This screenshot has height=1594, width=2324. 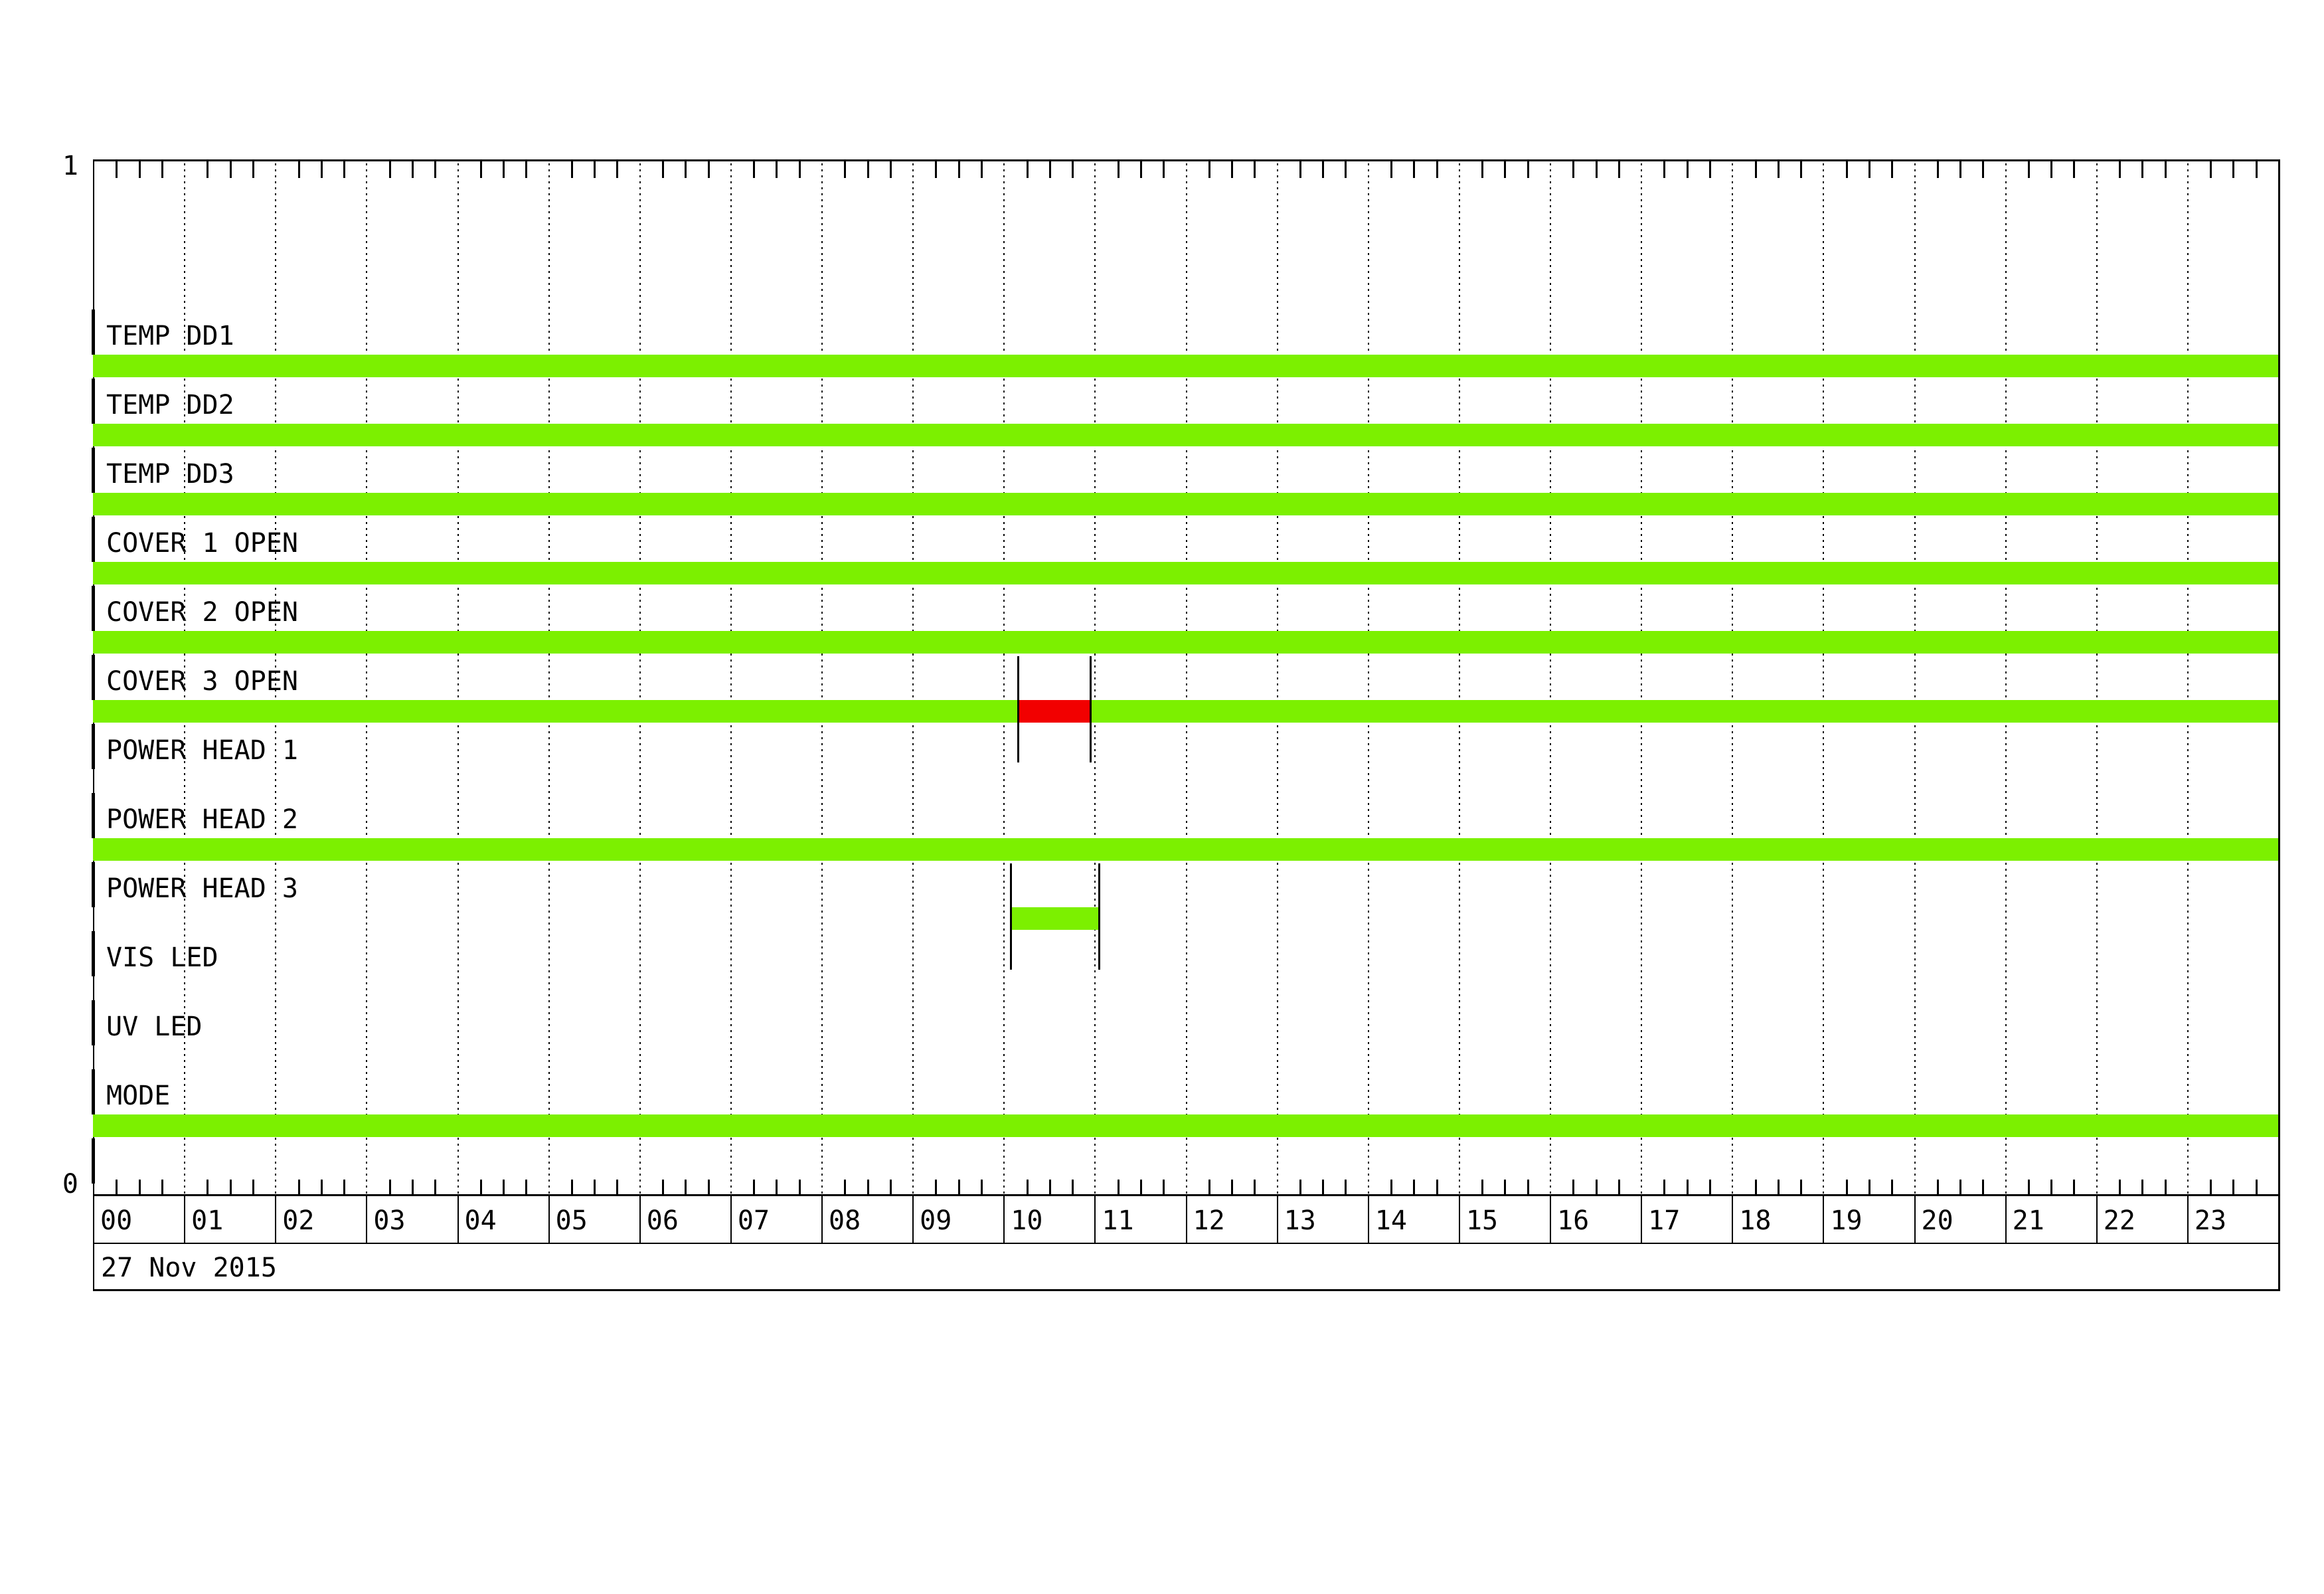 I want to click on hour-label: 14, so click(x=1391, y=1220).